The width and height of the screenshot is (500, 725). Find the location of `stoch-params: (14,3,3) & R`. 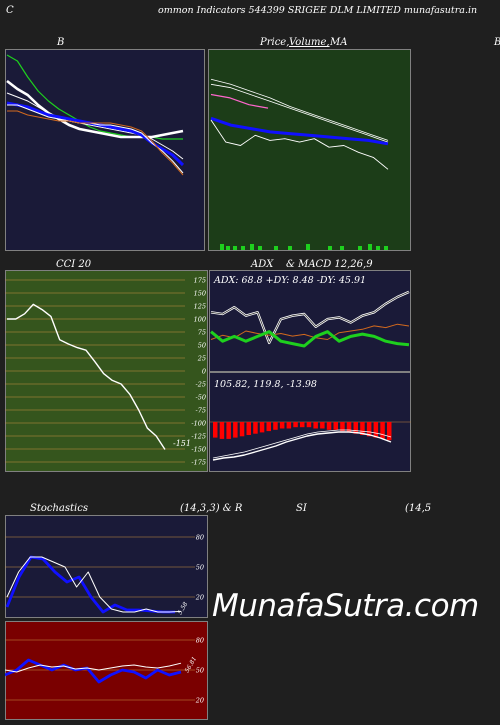

stoch-params: (14,3,3) & R is located at coordinates (211, 508).